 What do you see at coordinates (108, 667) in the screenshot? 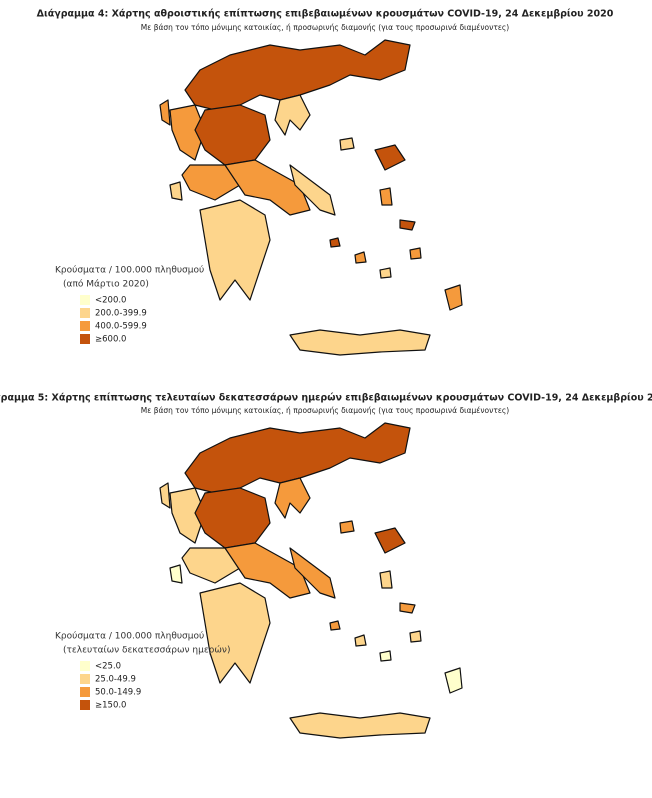
I see `legend-label: <25.0` at bounding box center [108, 667].